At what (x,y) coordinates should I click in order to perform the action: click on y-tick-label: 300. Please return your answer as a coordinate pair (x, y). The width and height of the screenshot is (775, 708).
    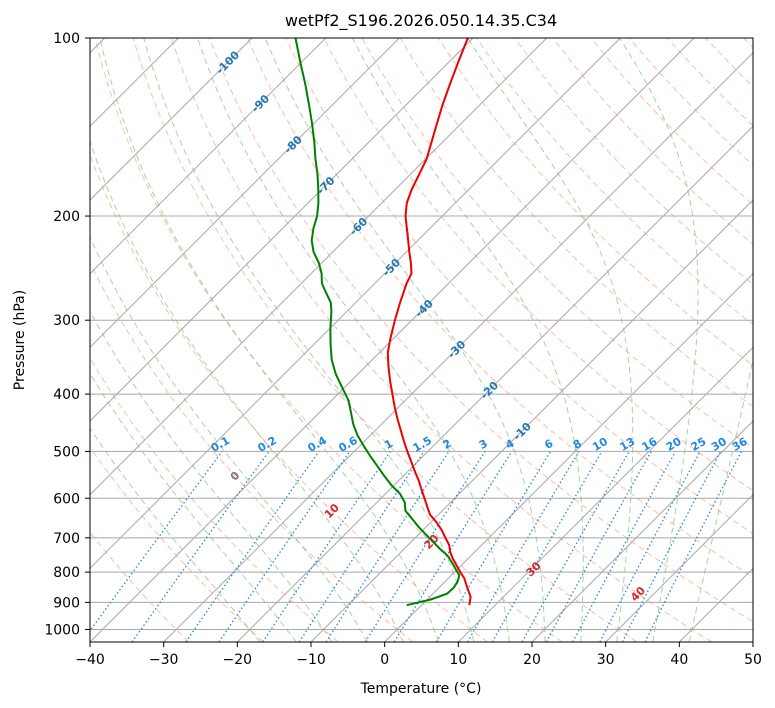
    Looking at the image, I should click on (66, 321).